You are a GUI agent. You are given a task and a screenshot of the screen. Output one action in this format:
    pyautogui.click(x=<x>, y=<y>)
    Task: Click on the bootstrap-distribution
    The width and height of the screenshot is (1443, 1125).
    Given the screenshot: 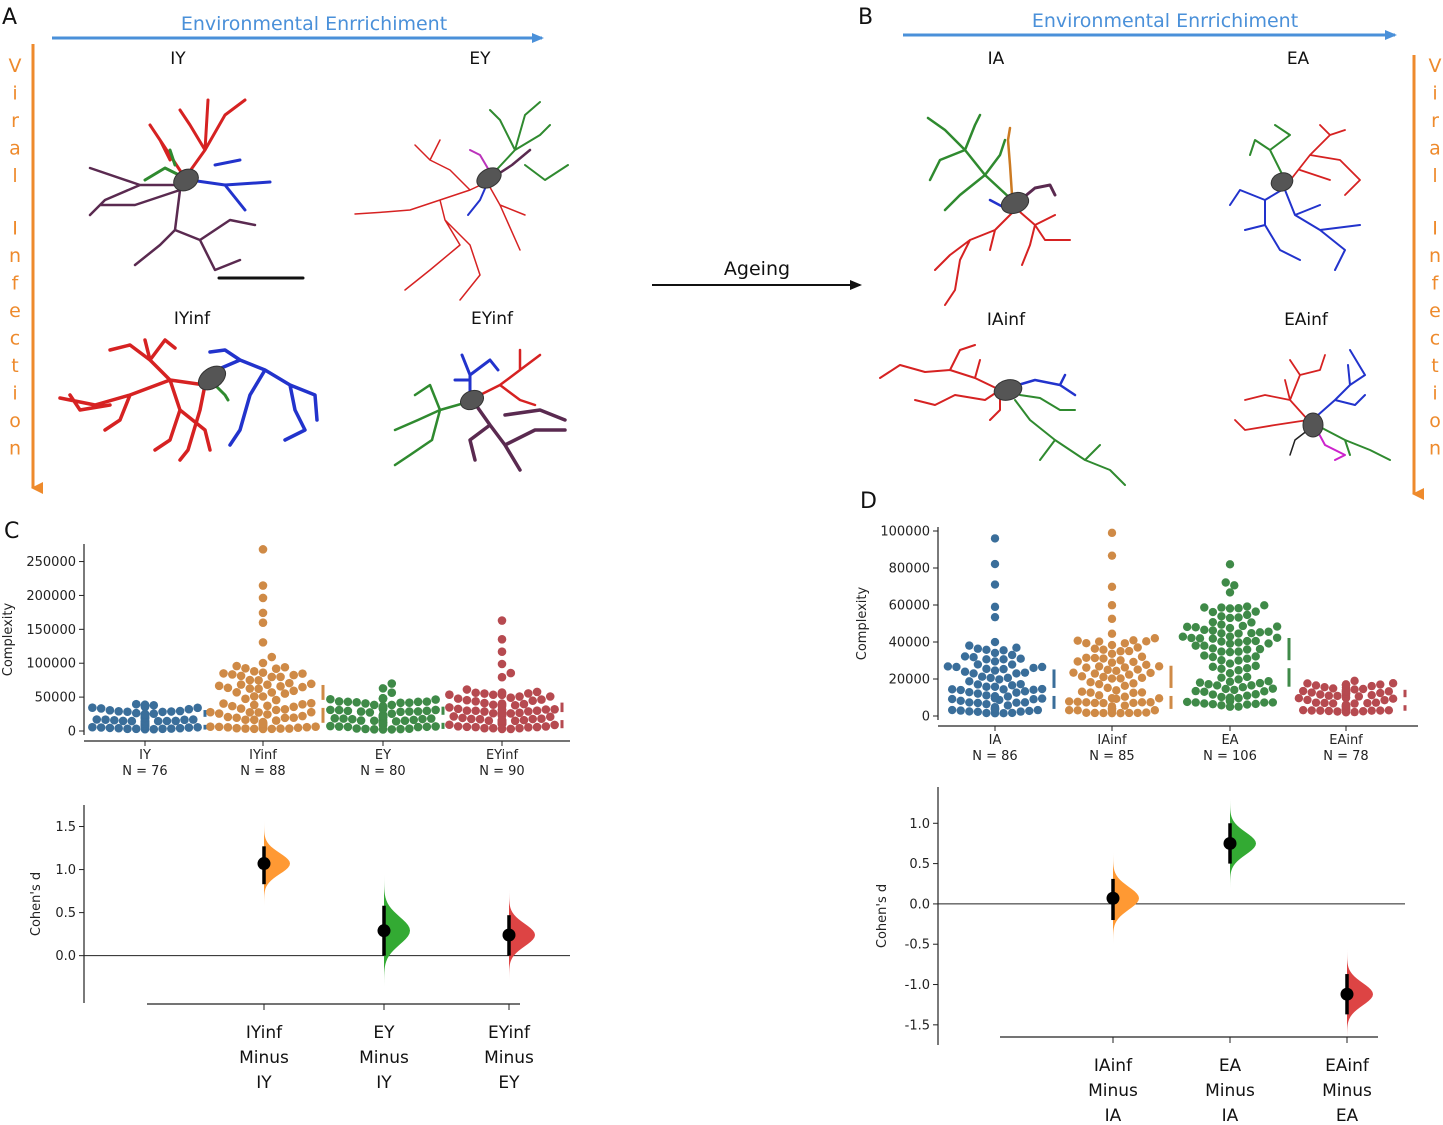 What is the action you would take?
    pyautogui.click(x=522, y=935)
    